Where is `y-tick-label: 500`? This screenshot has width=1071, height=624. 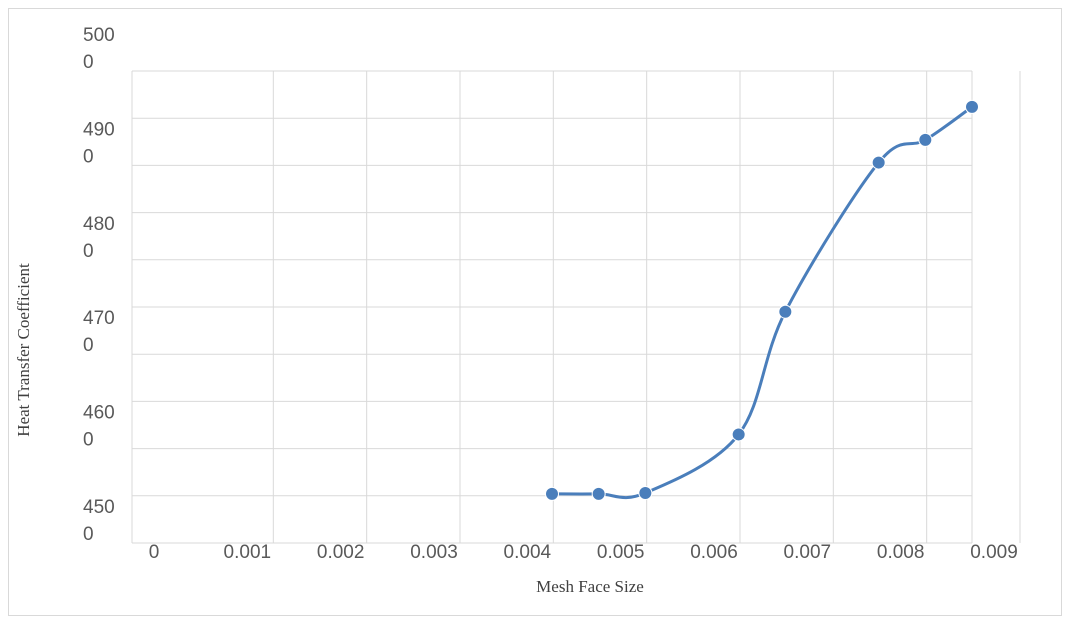 y-tick-label: 500 is located at coordinates (99, 35).